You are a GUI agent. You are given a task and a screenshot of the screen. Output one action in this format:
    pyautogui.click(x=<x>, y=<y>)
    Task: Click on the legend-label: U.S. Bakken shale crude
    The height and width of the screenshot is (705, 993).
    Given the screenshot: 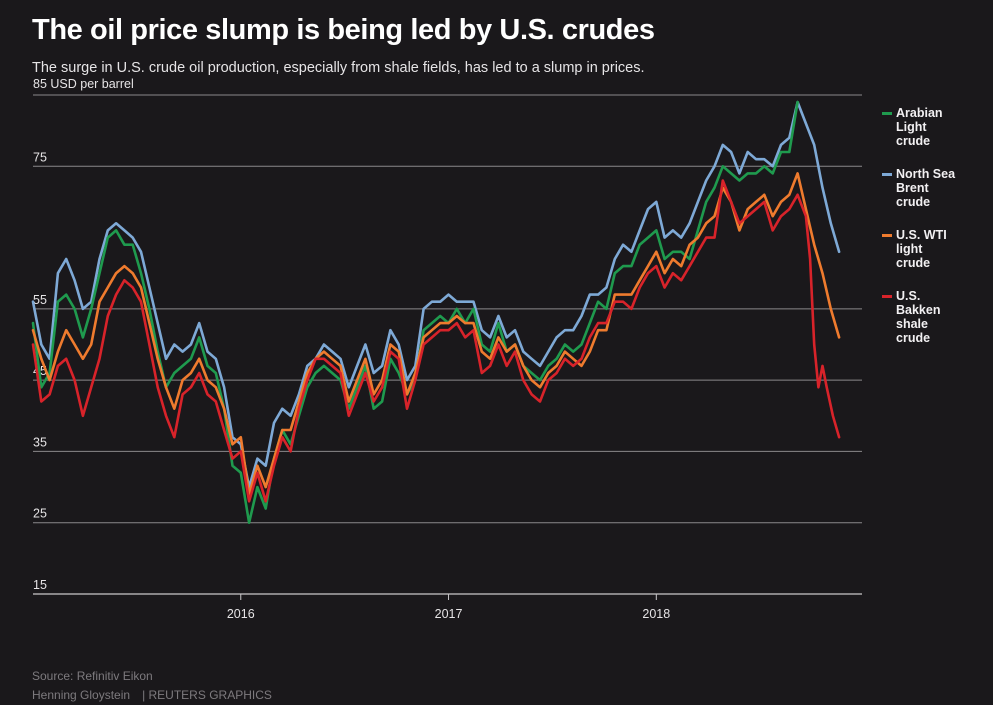 What is the action you would take?
    pyautogui.click(x=918, y=317)
    